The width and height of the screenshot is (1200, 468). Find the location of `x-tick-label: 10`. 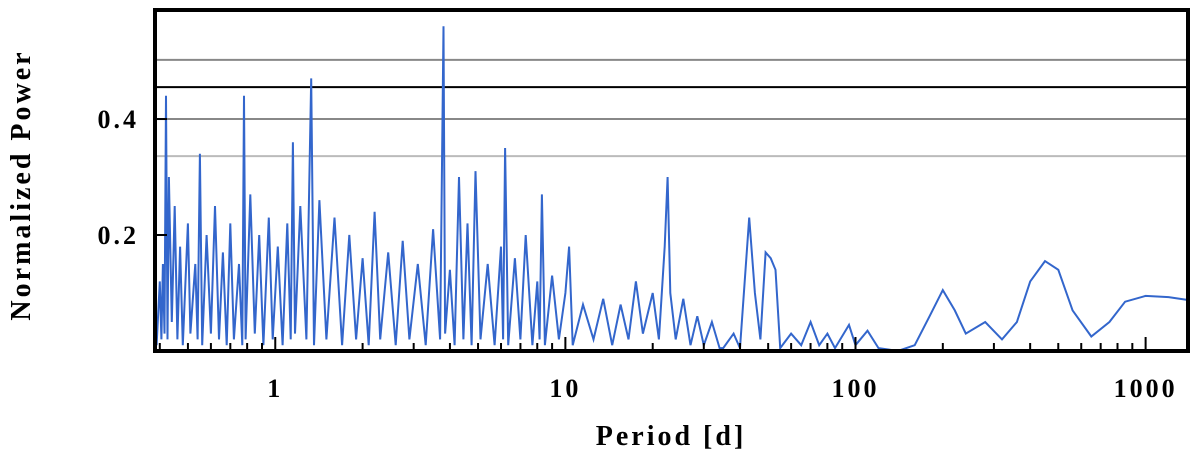

x-tick-label: 10 is located at coordinates (565, 388).